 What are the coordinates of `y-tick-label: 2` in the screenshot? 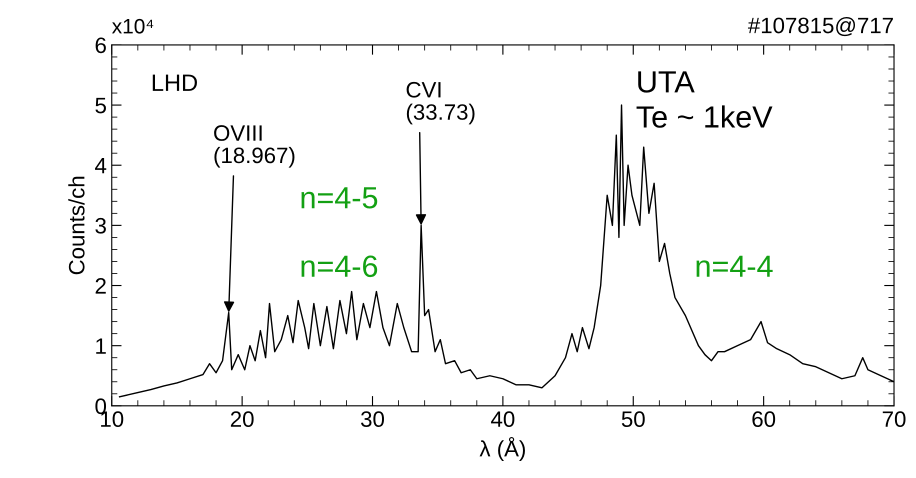 It's located at (101, 286).